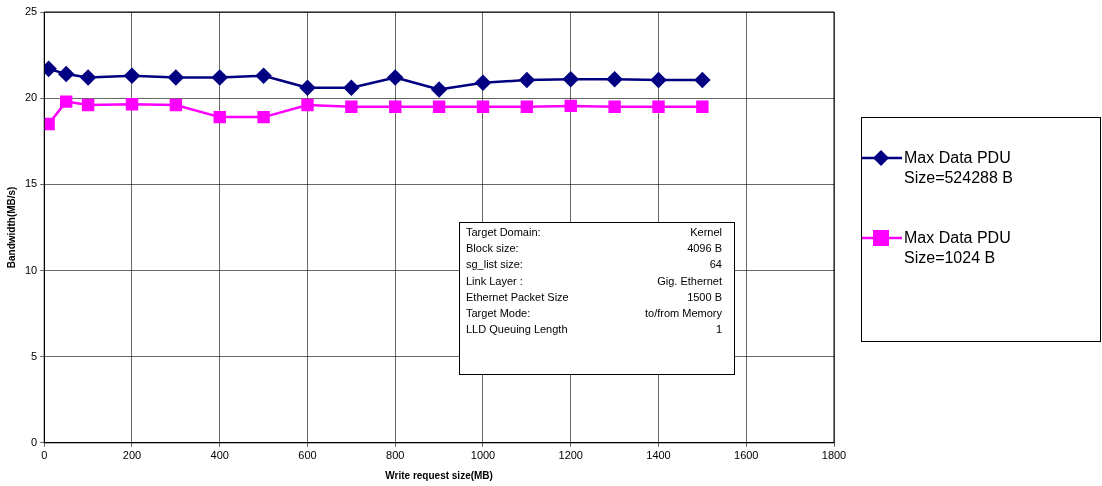  I want to click on legend-label: Max Data PDU Size=1024 B, so click(958, 248).